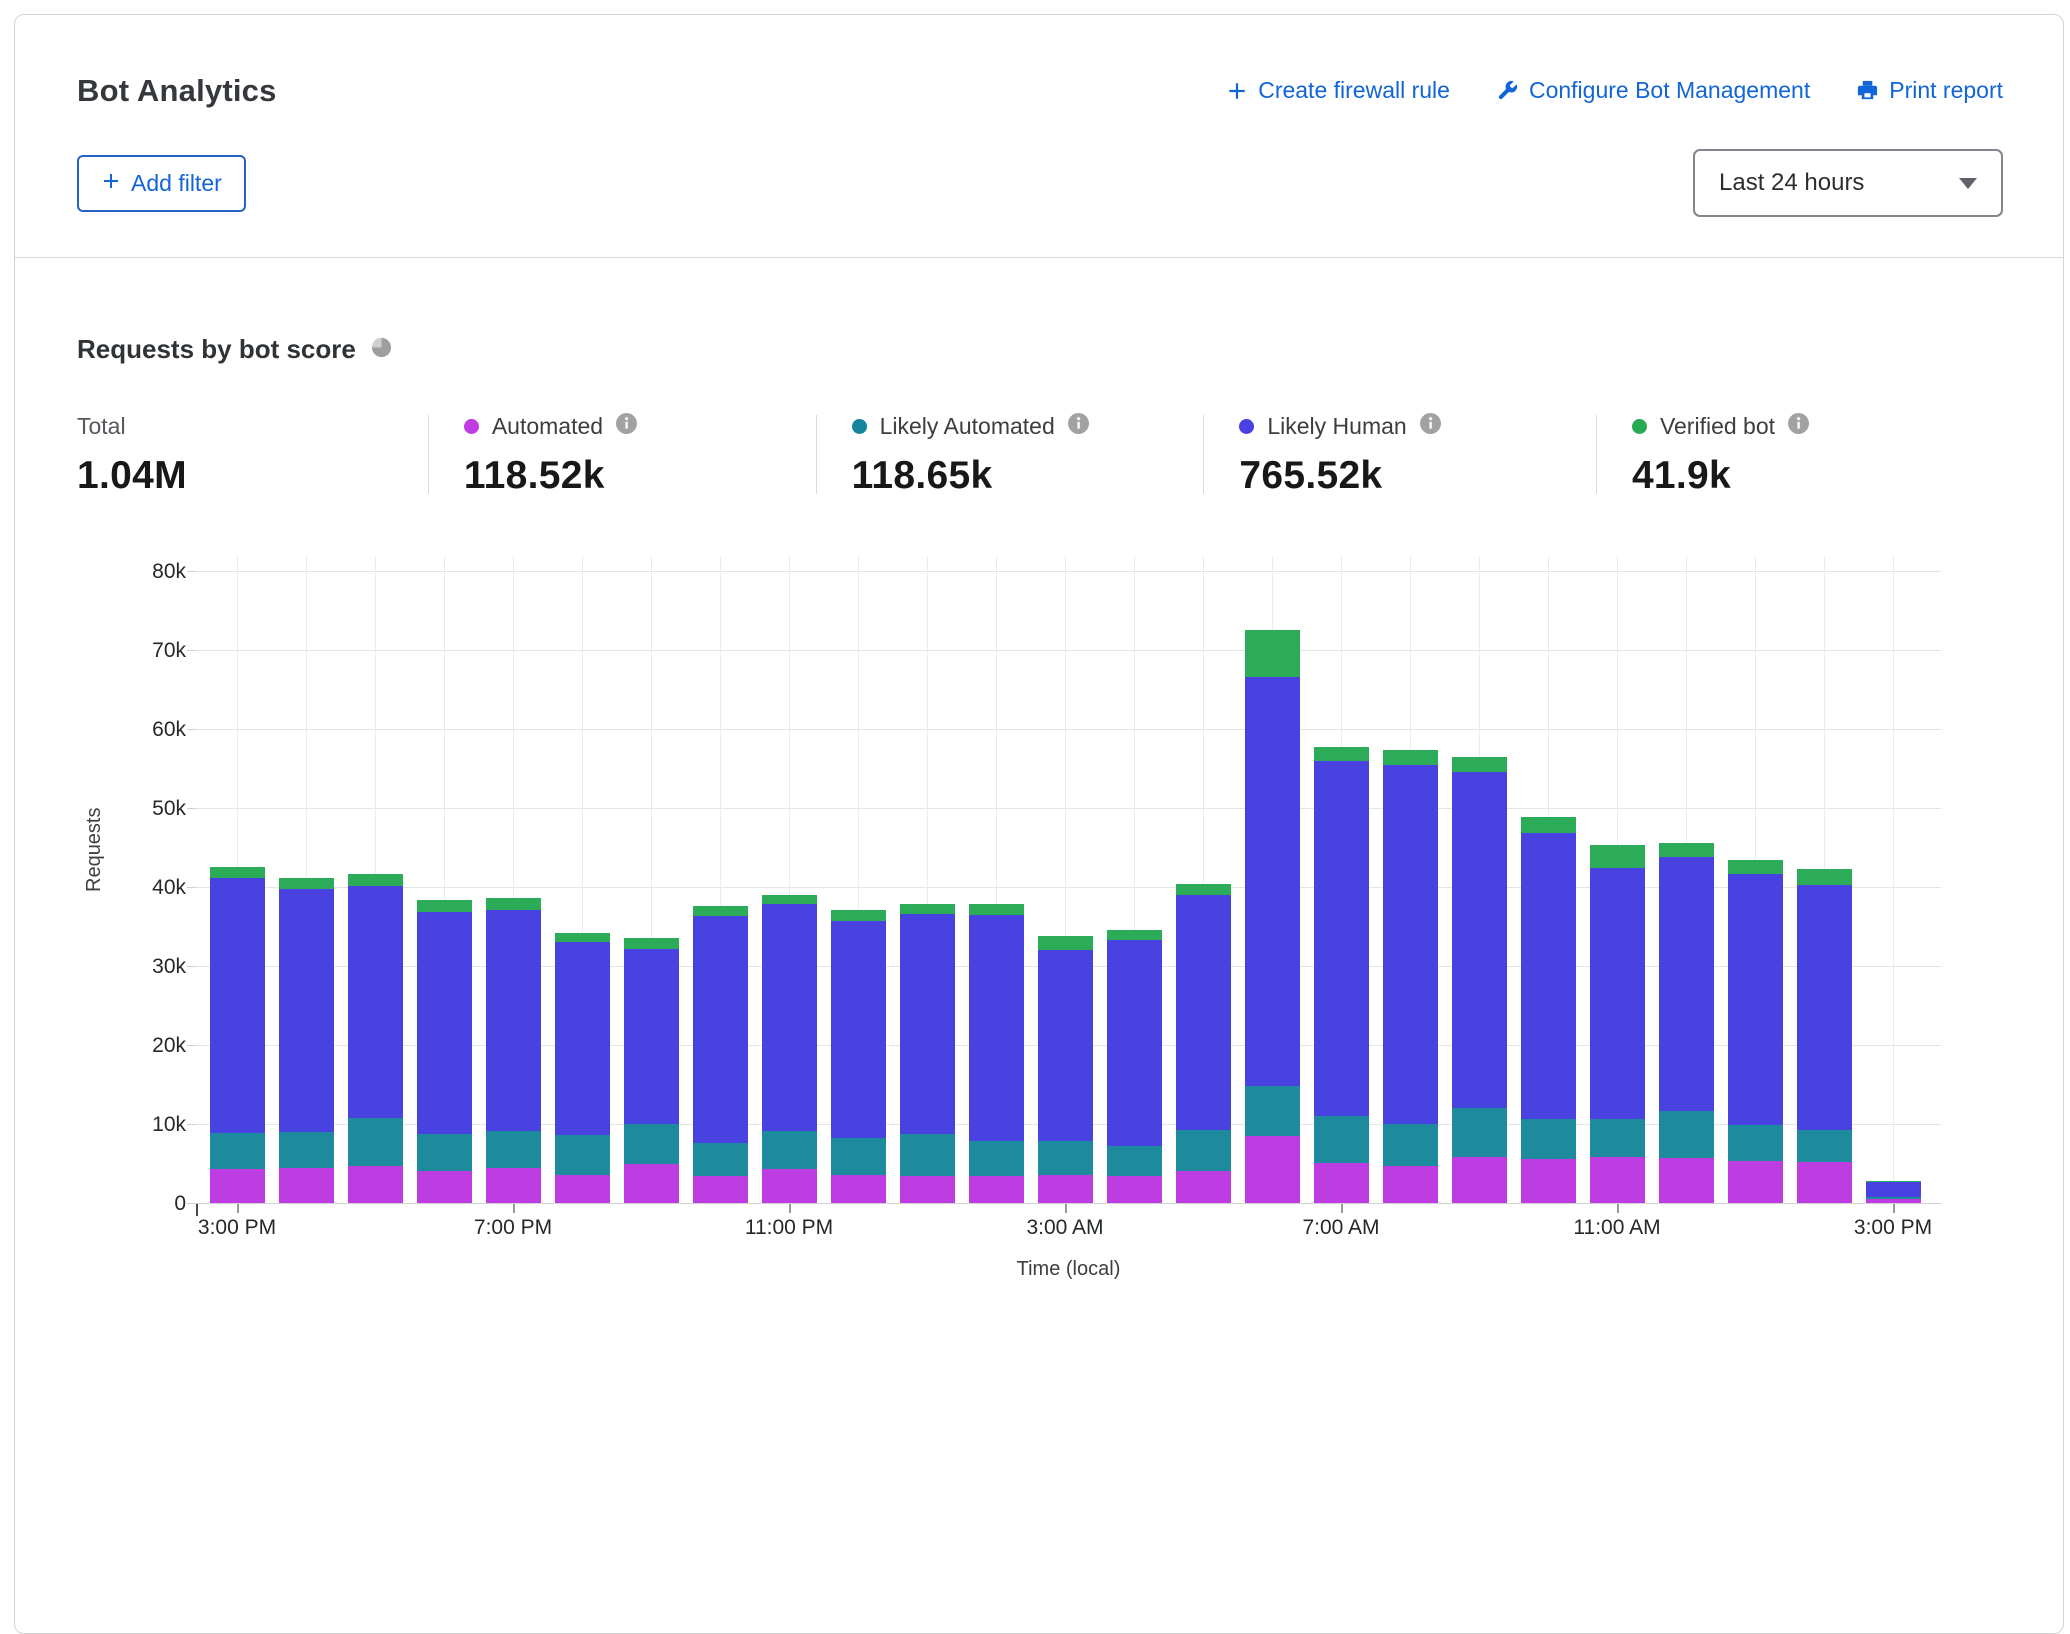  What do you see at coordinates (132, 475) in the screenshot?
I see `stat-value: 1.04M` at bounding box center [132, 475].